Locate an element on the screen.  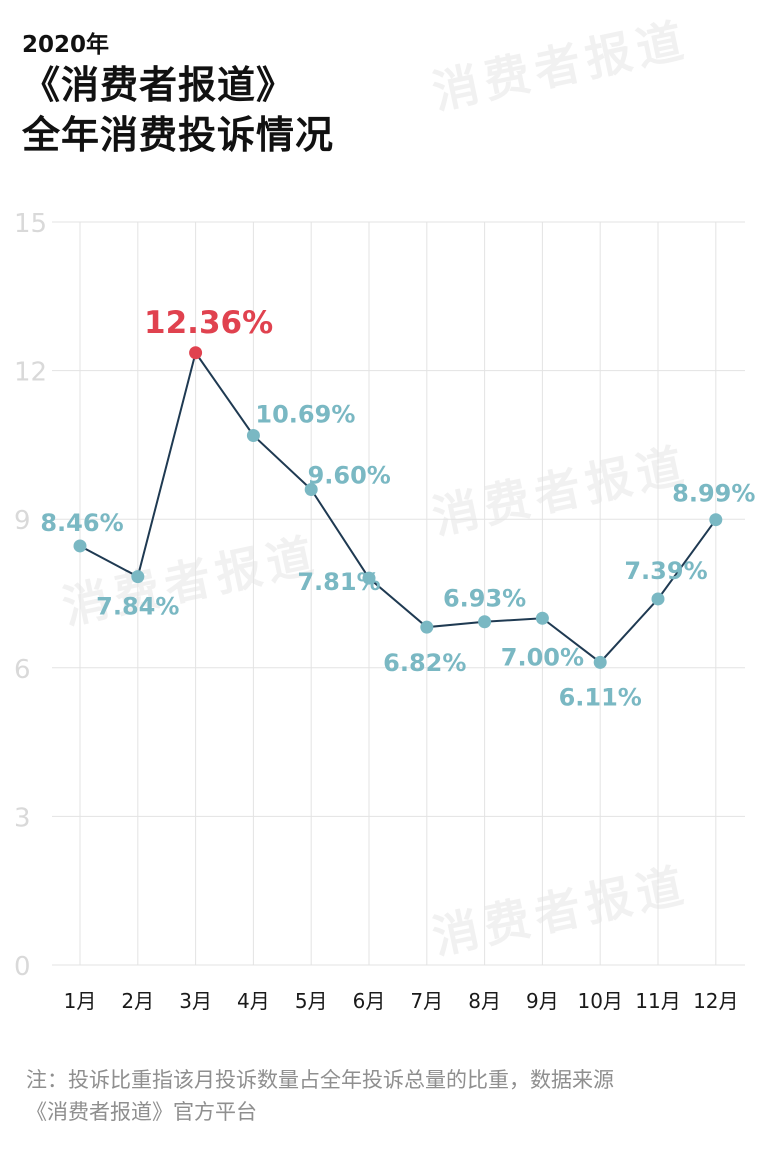
chart-title-line1: 《消费者报道》 is located at coordinates (159, 85).